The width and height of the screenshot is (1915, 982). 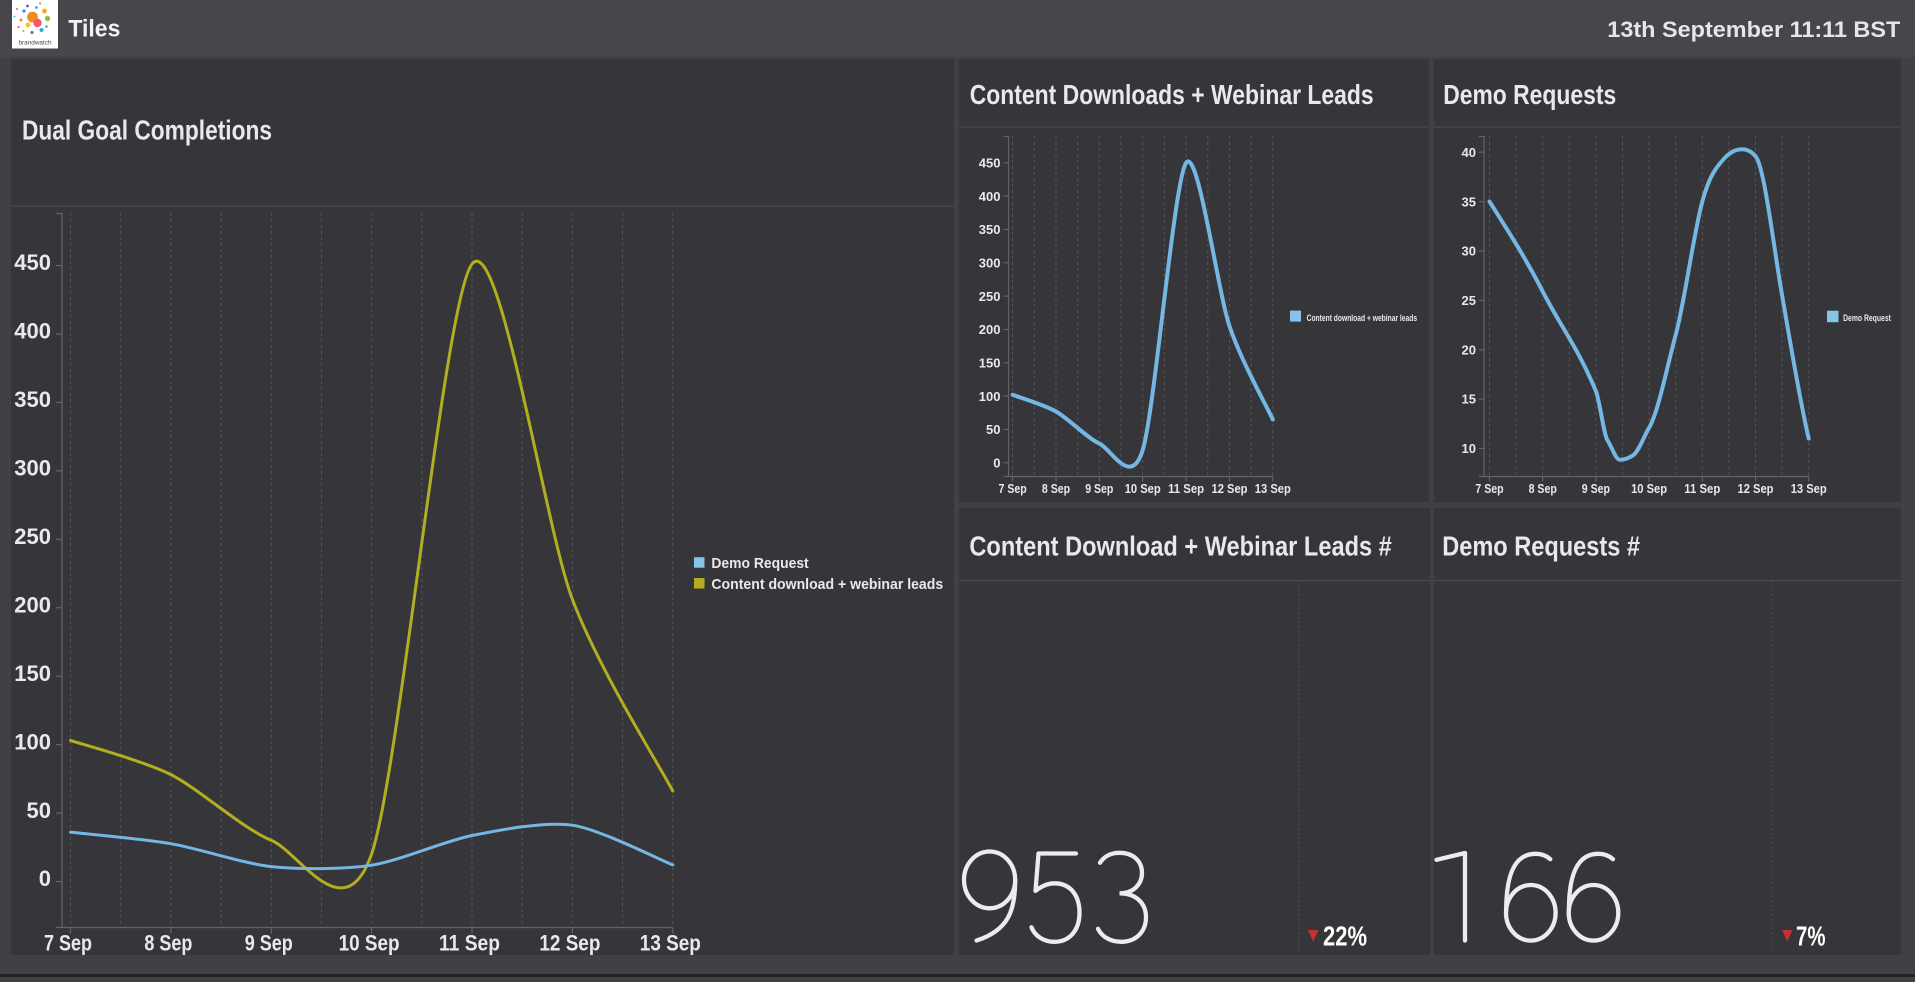 I want to click on svg-text: 15, so click(x=1469, y=399).